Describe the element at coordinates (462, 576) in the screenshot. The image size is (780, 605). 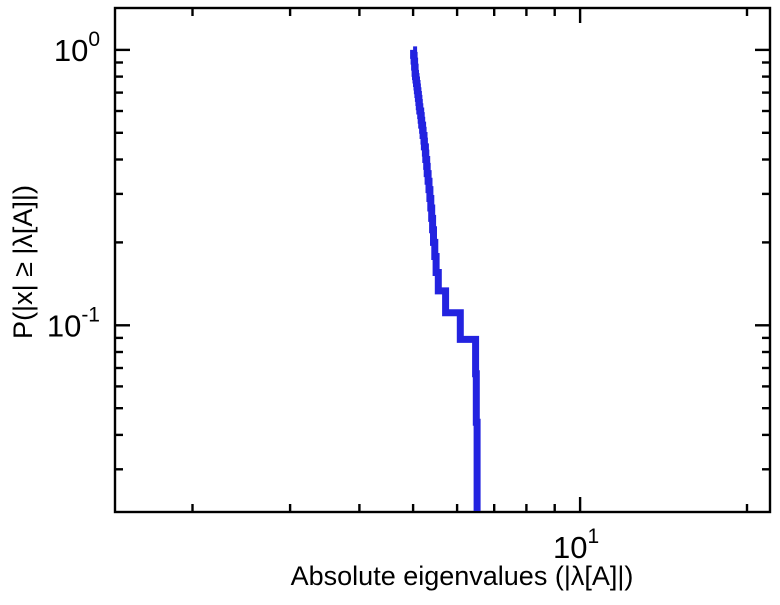
I see `x-axis-label: Absolute eigenvalues (|λ[A]|)` at that location.